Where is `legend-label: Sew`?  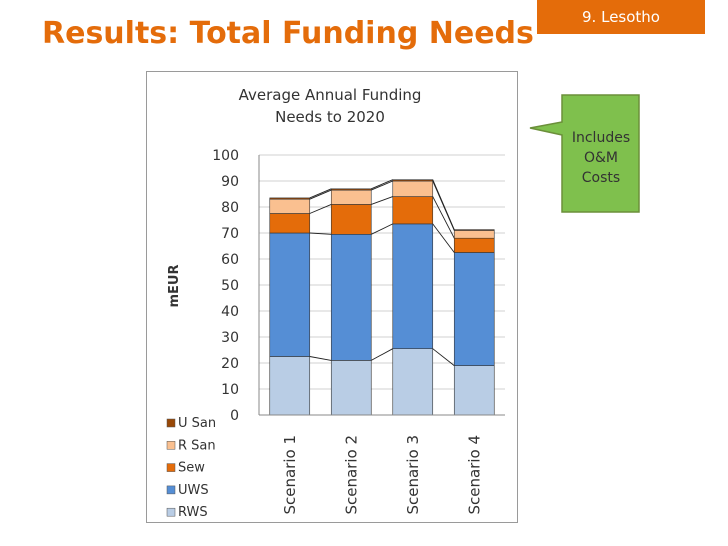
legend-label: Sew is located at coordinates (191, 468).